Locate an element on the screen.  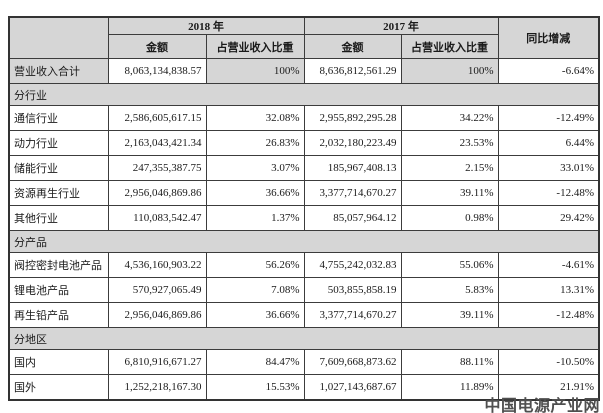
cell-p18: 84.47% is located at coordinates (255, 362).